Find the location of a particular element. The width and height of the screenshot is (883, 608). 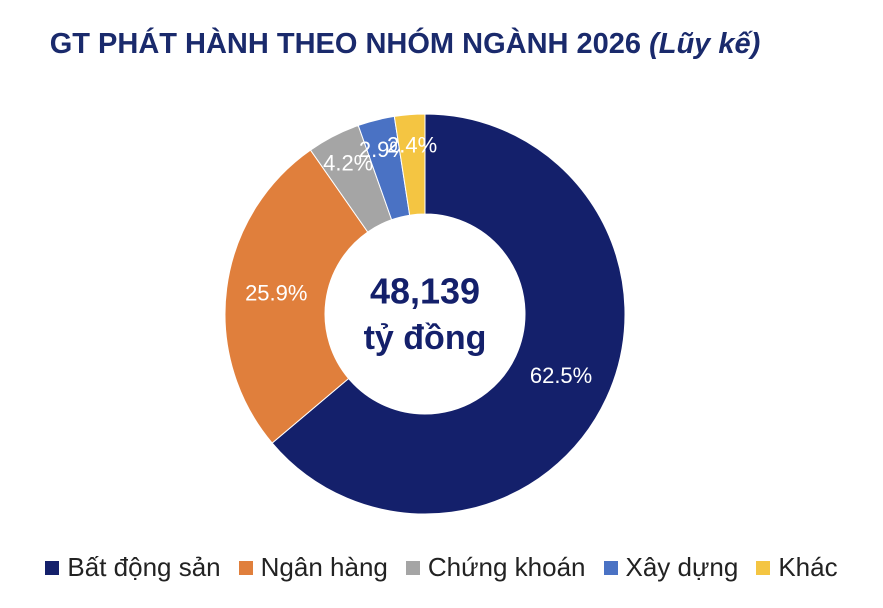

center-value: 48,139 is located at coordinates (425, 291).